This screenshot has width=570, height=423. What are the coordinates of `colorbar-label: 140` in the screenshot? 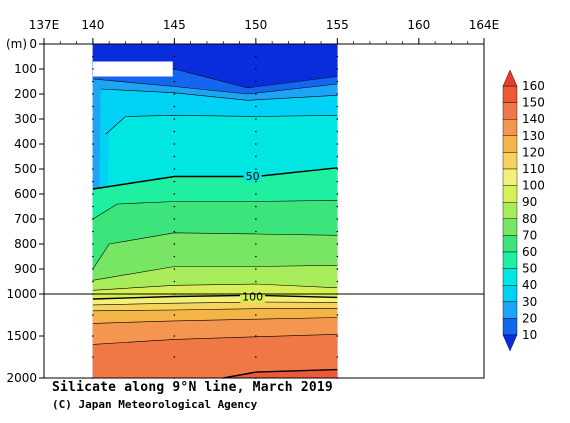 It's located at (533, 119).